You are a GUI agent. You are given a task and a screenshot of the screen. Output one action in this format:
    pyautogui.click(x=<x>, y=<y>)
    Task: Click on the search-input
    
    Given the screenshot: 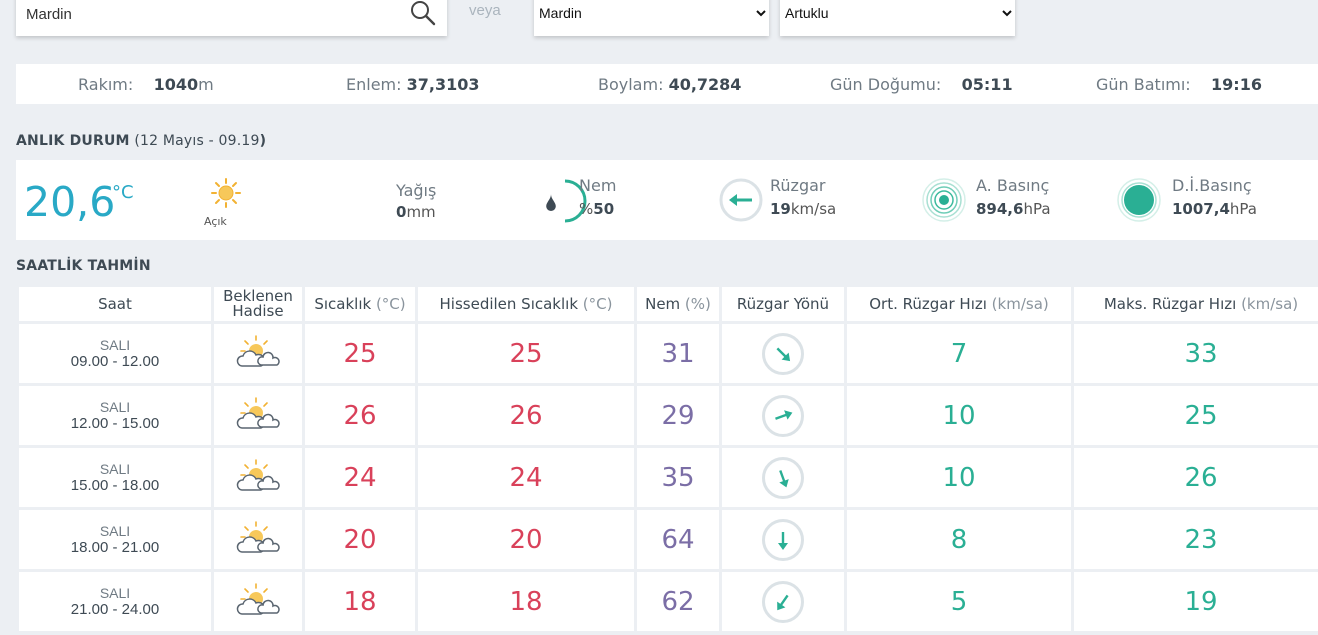 What is the action you would take?
    pyautogui.click(x=216, y=14)
    